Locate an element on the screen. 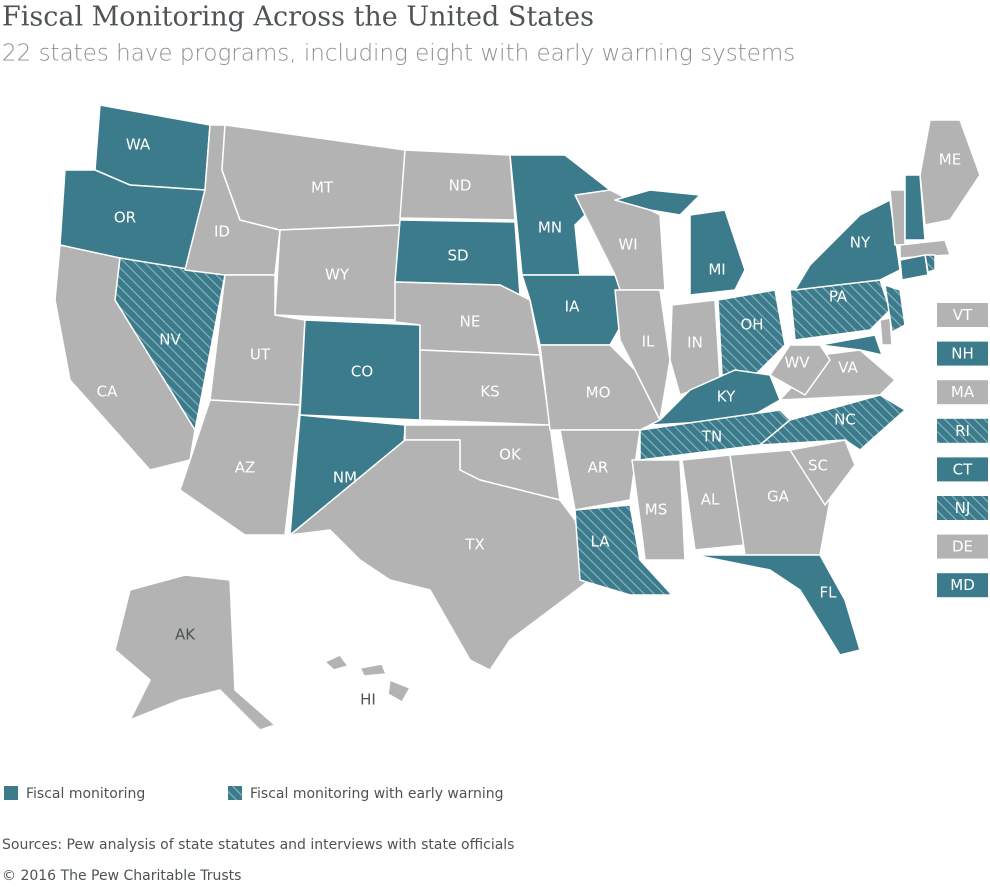  state-label: NV is located at coordinates (170, 340).